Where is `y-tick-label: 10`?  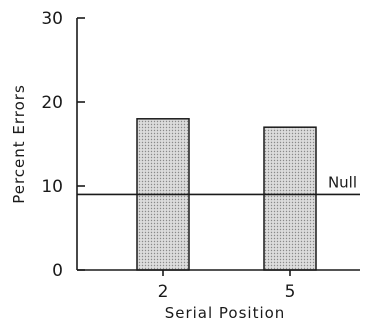
y-tick-label: 10 is located at coordinates (52, 187).